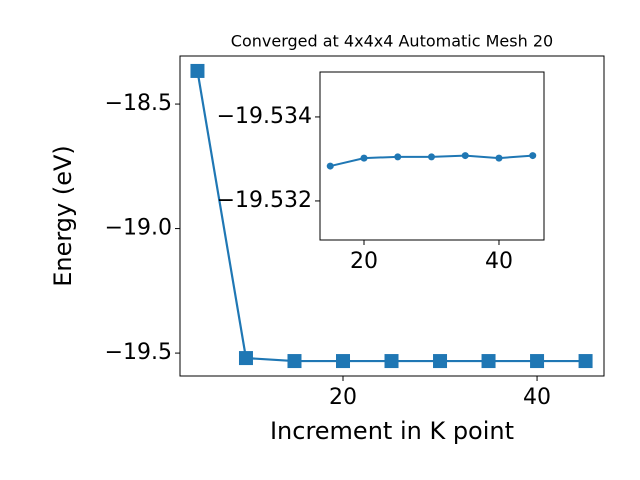 The image size is (640, 480). Describe the element at coordinates (138, 103) in the screenshot. I see `y-tick-label: −18.5` at that location.